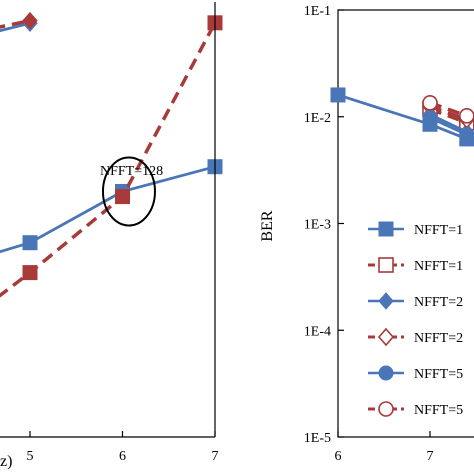 This screenshot has height=474, width=474. I want to click on right-x-tick-label-1: 7, so click(430, 456).